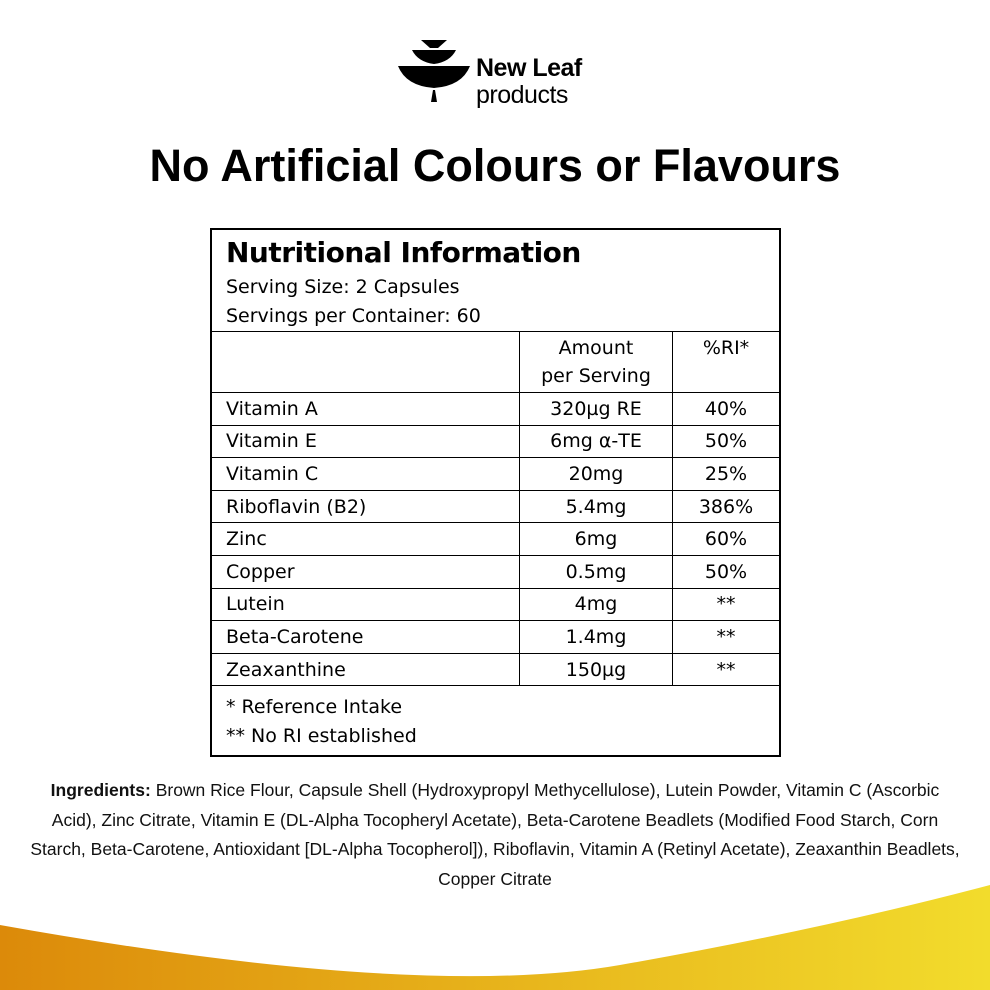 This screenshot has height=990, width=990. Describe the element at coordinates (366, 539) in the screenshot. I see `nutrient-name: Zinc` at that location.